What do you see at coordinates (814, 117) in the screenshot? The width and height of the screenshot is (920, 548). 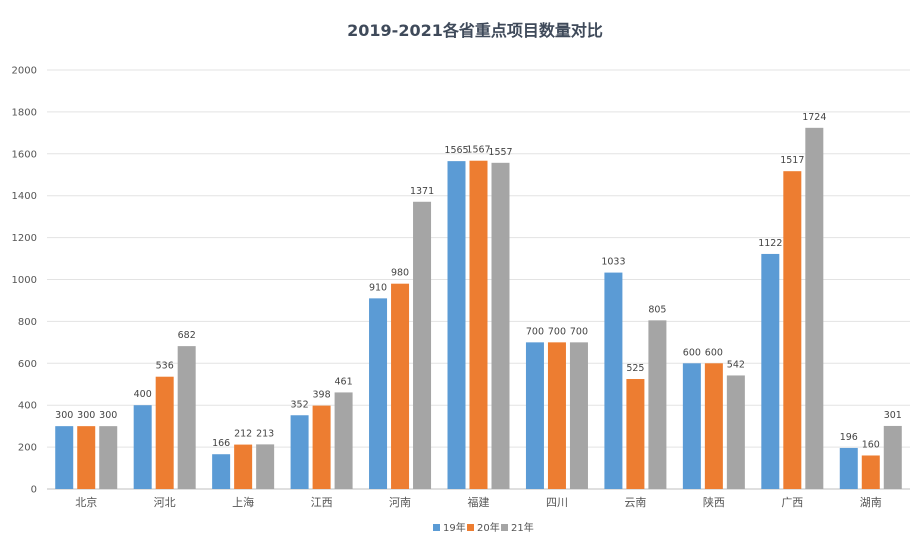 I see `data-label: 1724` at bounding box center [814, 117].